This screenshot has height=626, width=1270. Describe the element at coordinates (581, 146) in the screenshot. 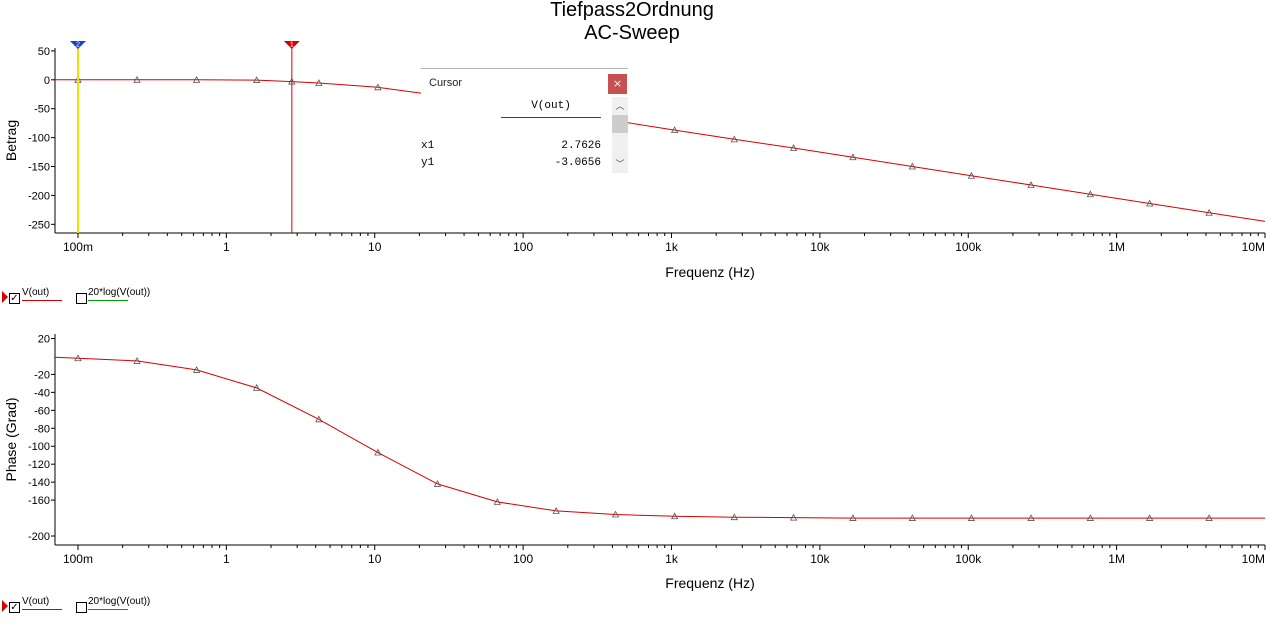

I see `cursor-row-value-x1: 2.7626` at that location.